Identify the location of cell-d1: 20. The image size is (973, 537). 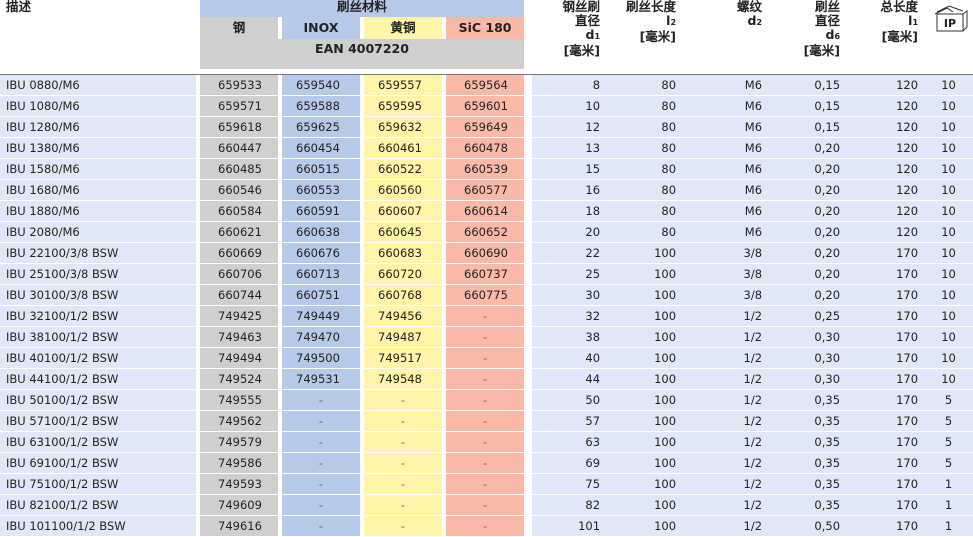
(569, 232).